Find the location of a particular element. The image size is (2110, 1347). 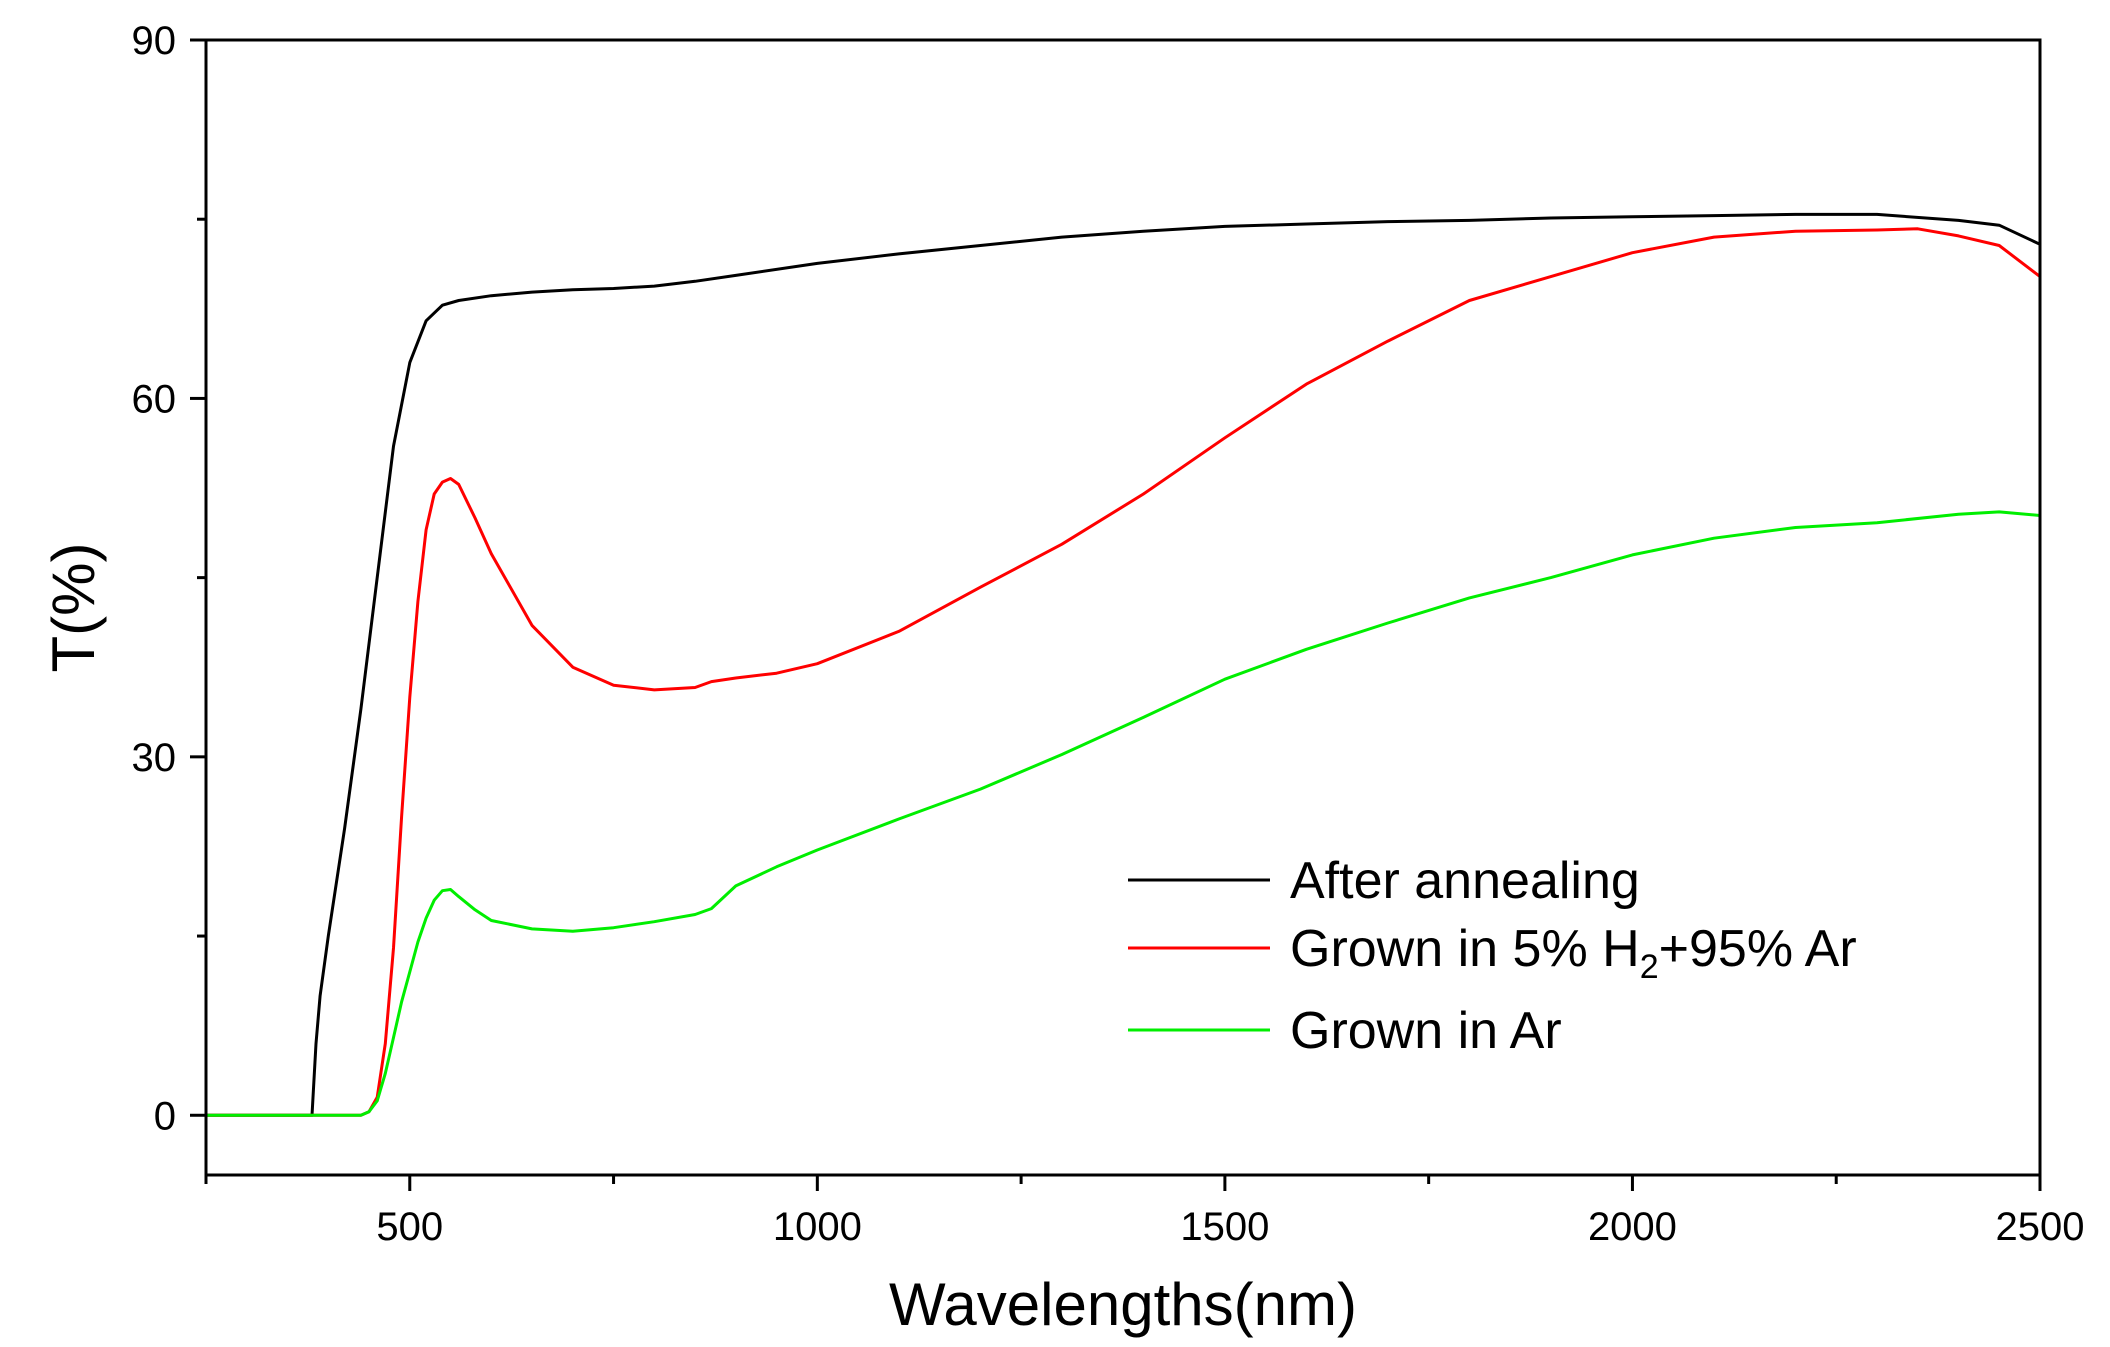

x-tick-label: 500 is located at coordinates (409, 1227).